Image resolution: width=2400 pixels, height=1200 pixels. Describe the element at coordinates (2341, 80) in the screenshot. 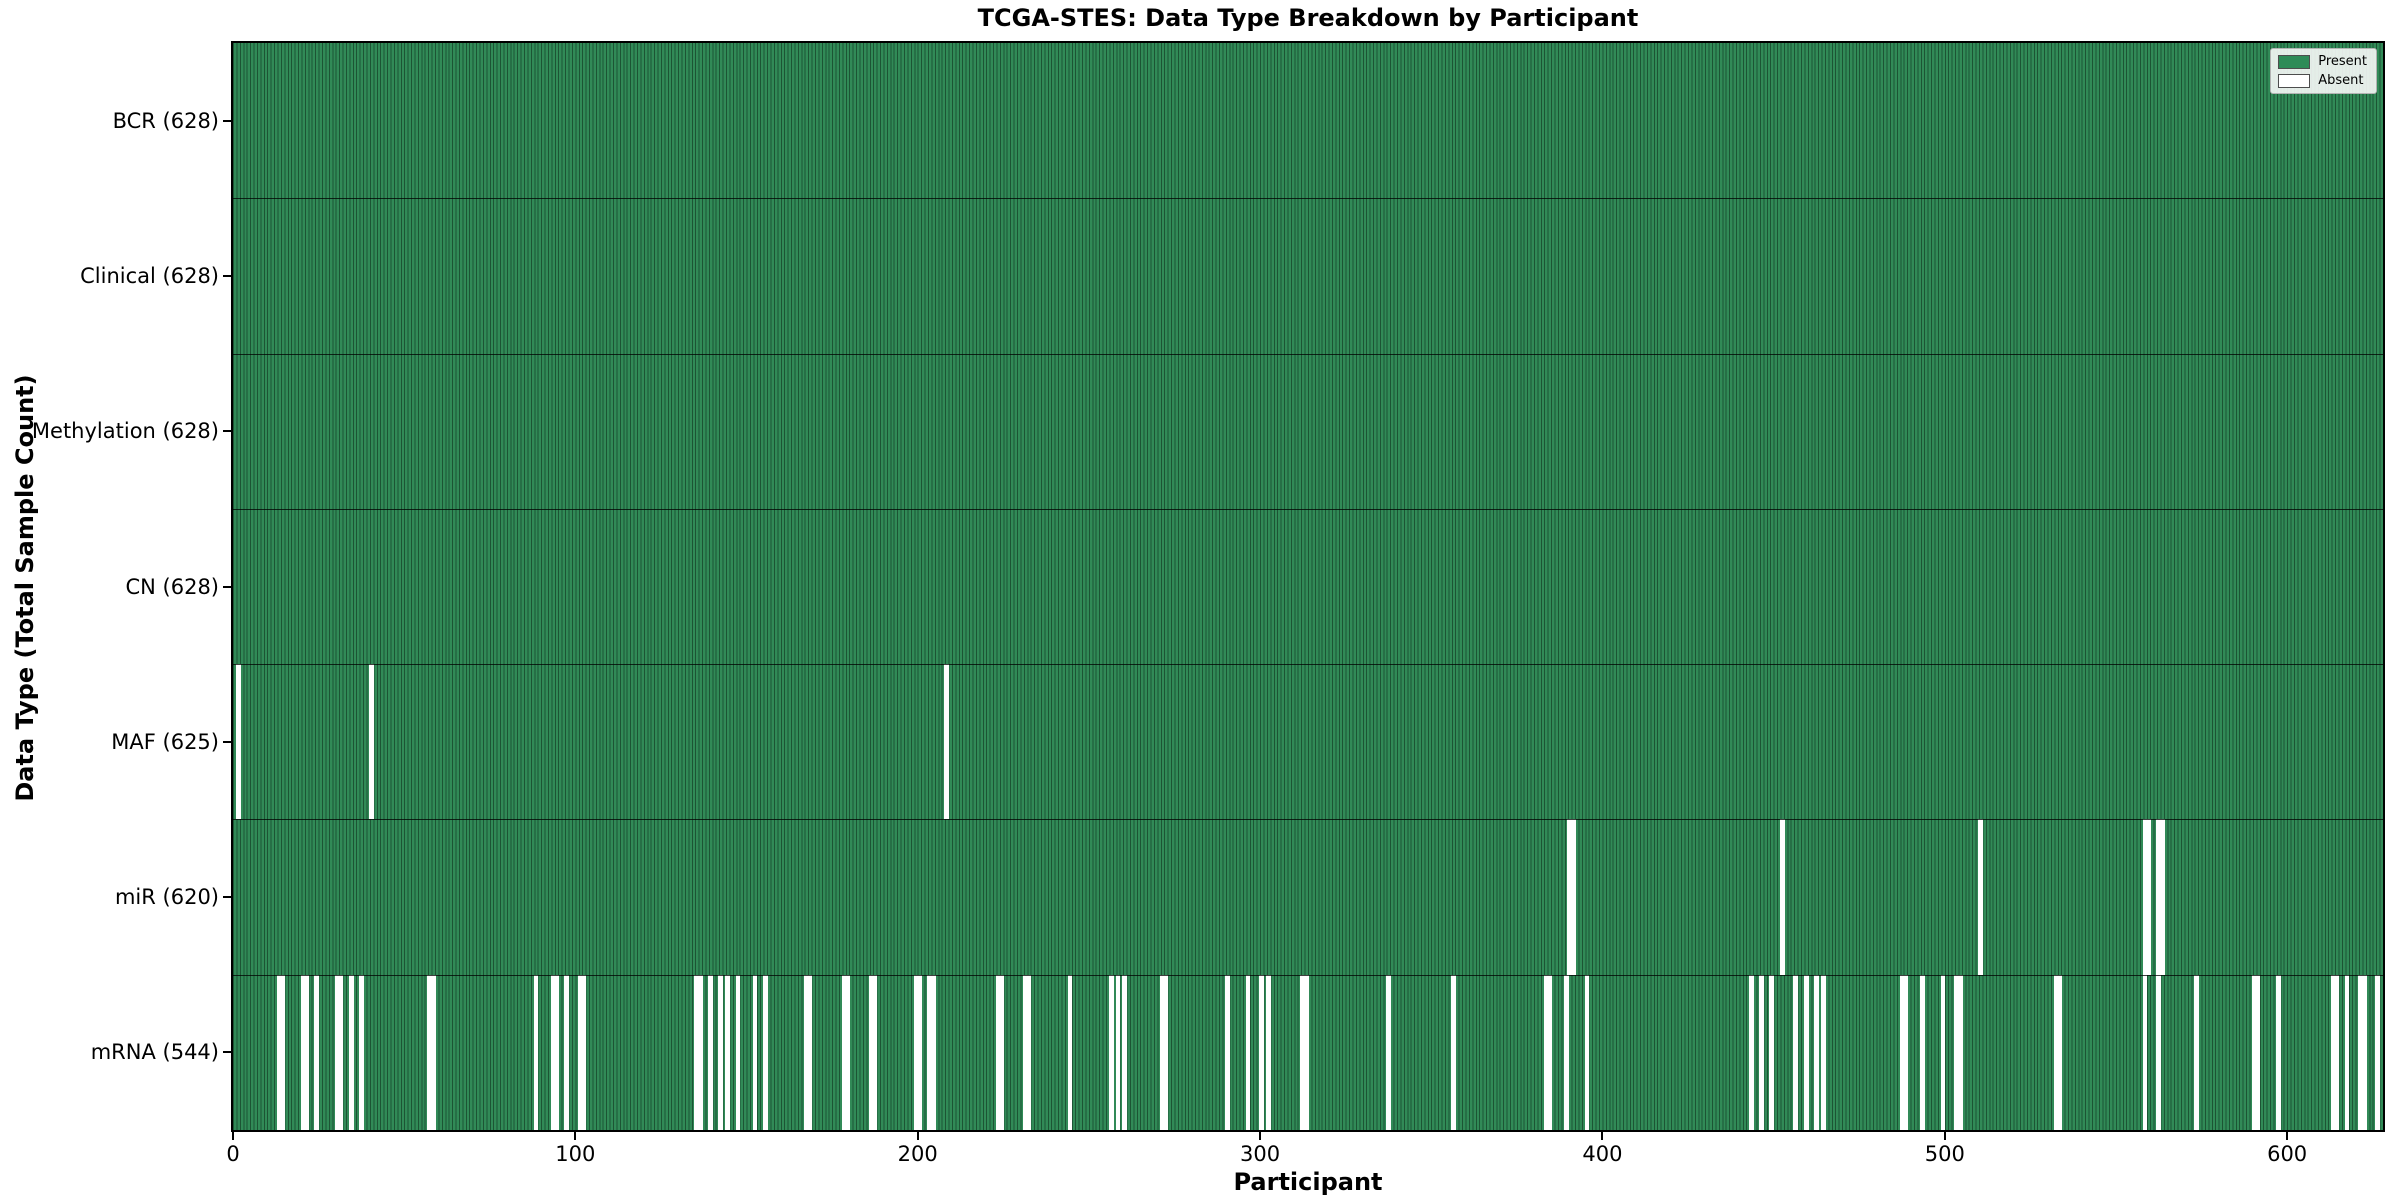

I see `legend-label-absent: Absent` at that location.